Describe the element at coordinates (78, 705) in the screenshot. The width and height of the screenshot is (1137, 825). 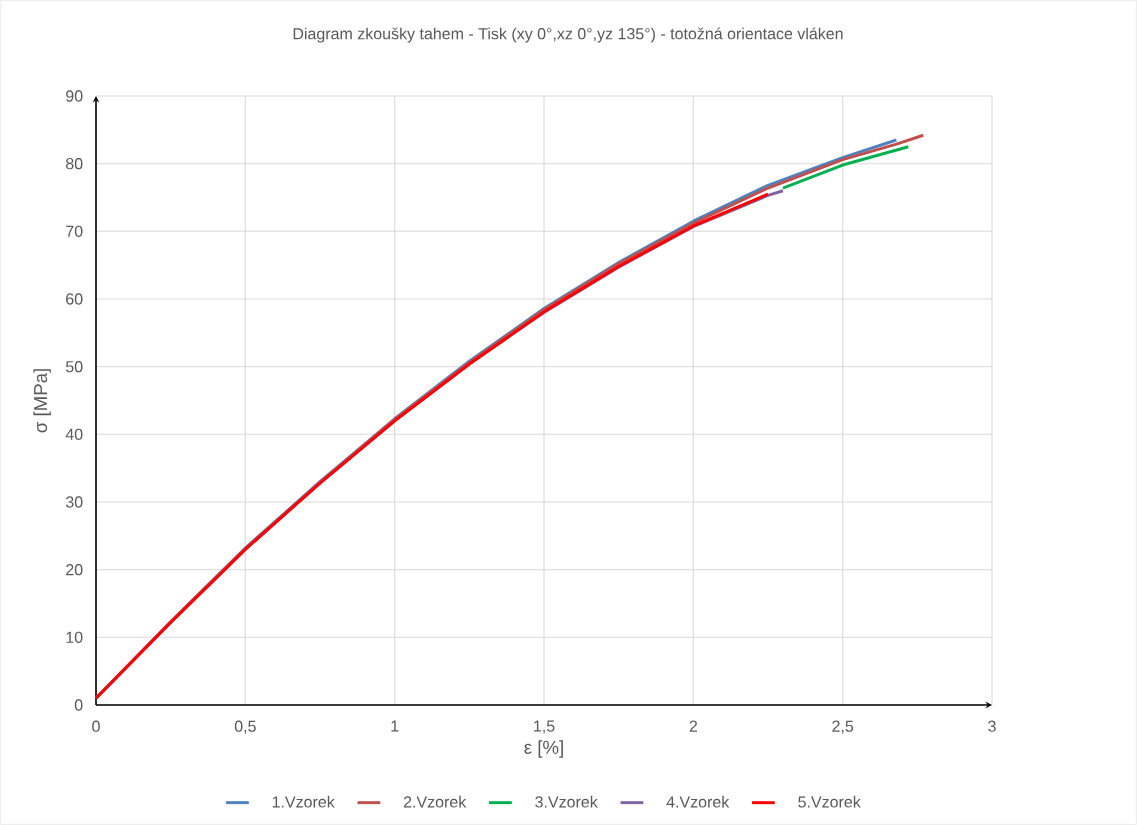
I see `y-tick-label: 0` at that location.